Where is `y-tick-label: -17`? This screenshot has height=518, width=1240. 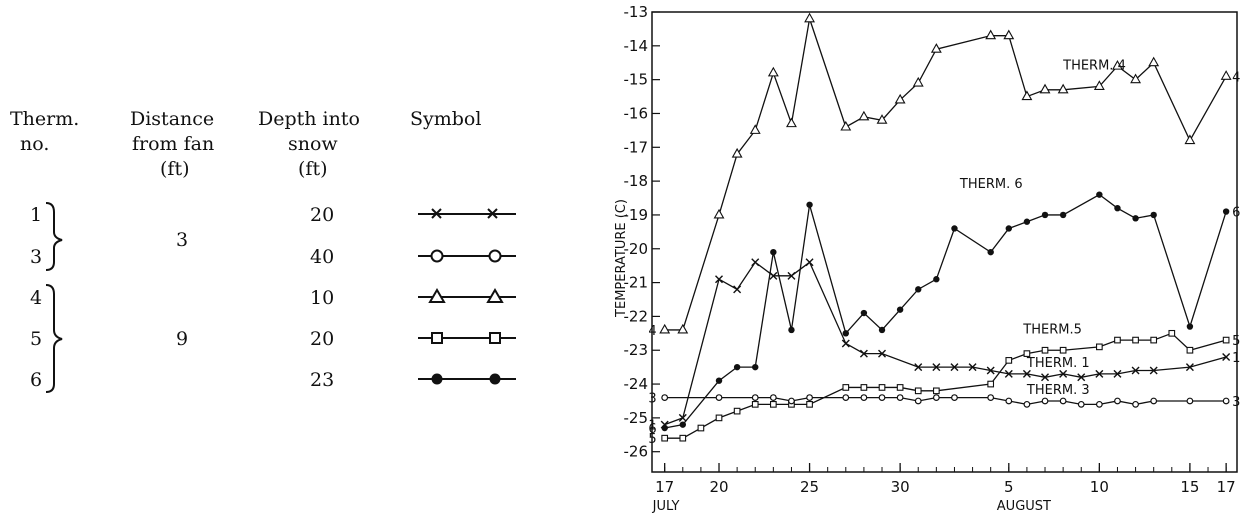 y-tick-label: -17 is located at coordinates (636, 147).